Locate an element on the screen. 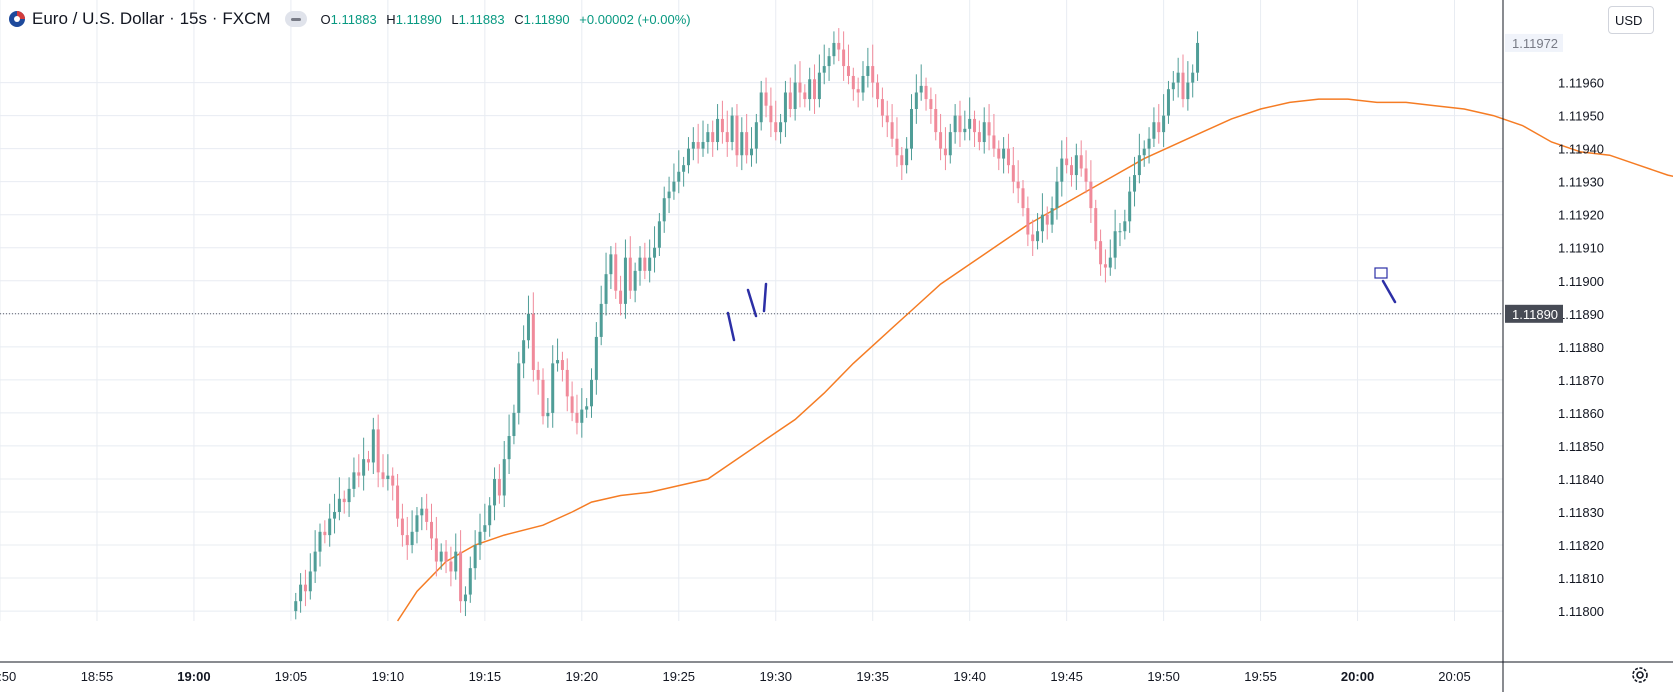 The height and width of the screenshot is (692, 1673). currency-button: USD is located at coordinates (1631, 20).